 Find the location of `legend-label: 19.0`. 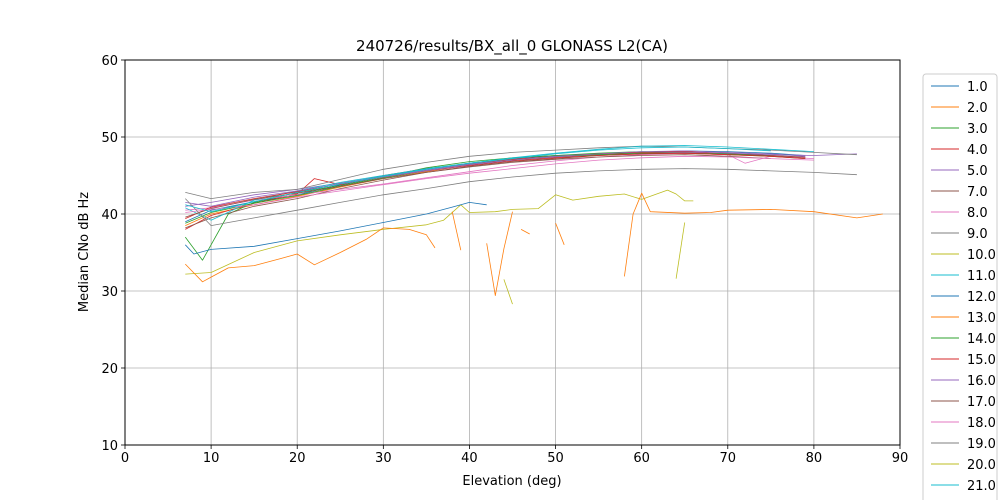

legend-label: 19.0 is located at coordinates (981, 444).